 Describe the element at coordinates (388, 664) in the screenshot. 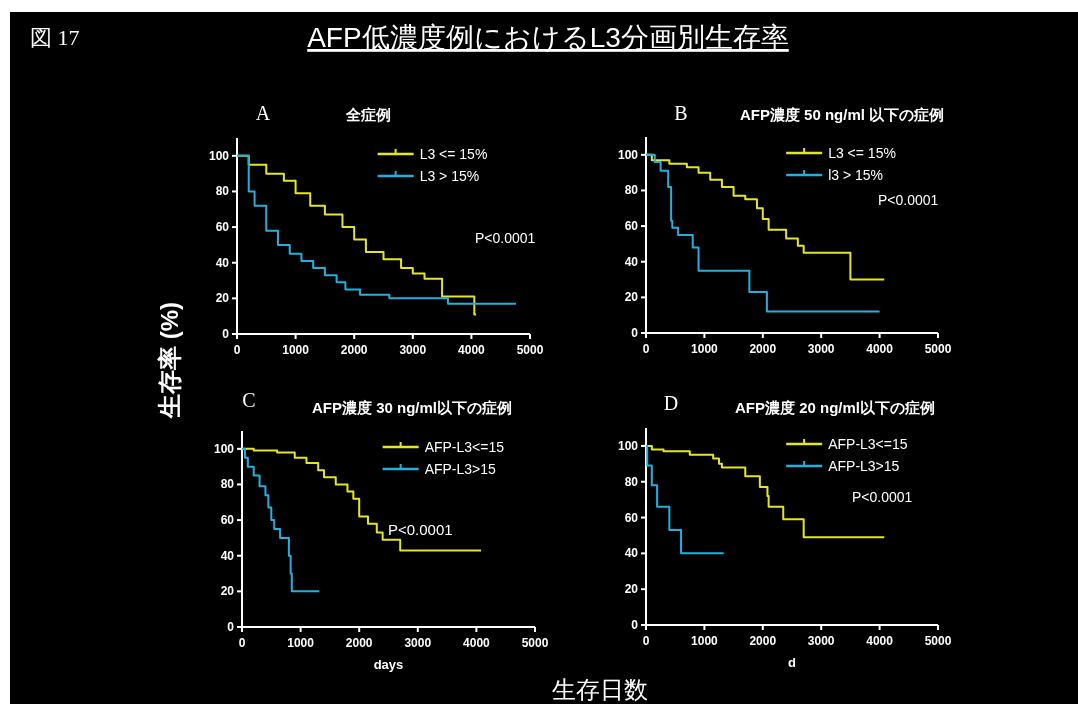

I see `x-axis-title: days` at that location.